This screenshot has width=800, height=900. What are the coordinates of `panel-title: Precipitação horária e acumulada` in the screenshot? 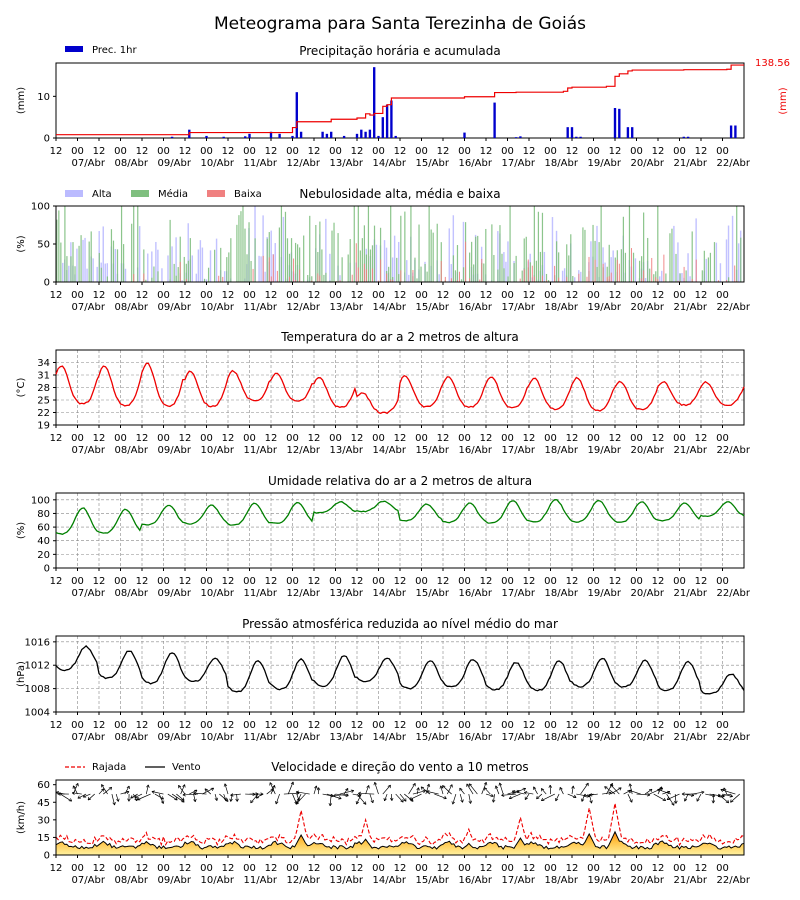 It's located at (400, 51).